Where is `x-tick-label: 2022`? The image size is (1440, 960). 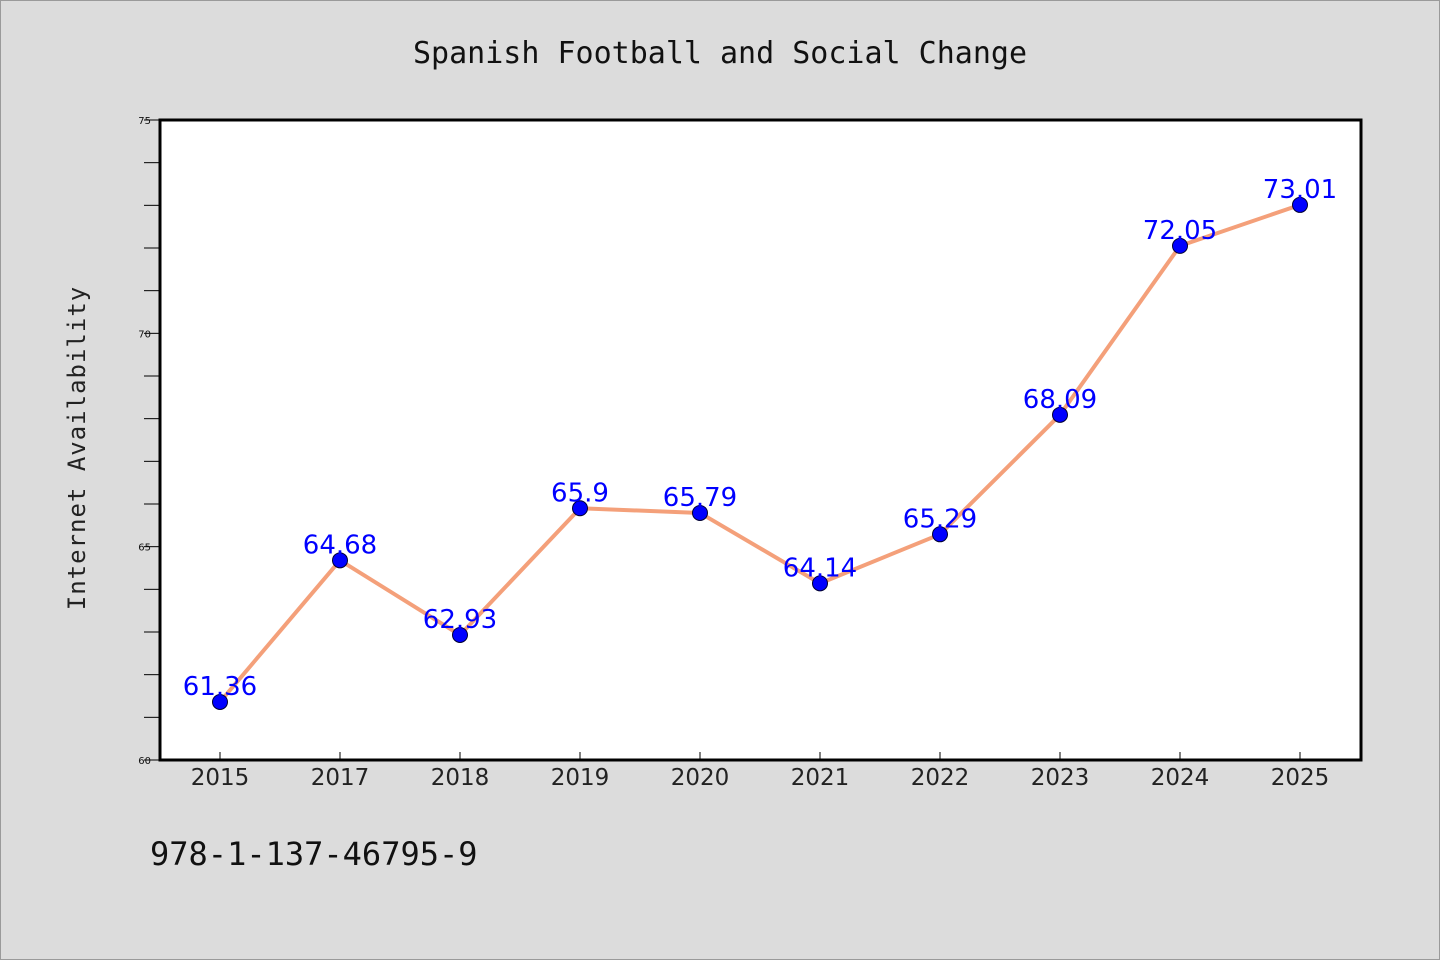
x-tick-label: 2022 is located at coordinates (940, 778).